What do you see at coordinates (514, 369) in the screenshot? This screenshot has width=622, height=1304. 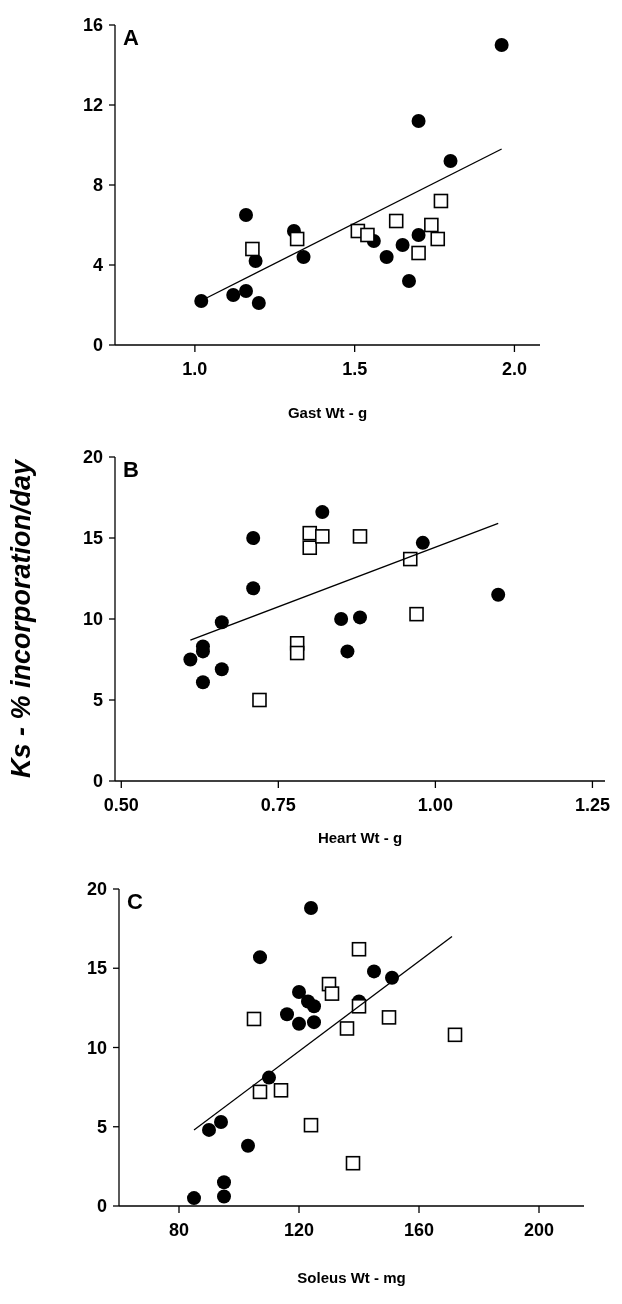 I see `x-tick-label: 2.0` at bounding box center [514, 369].